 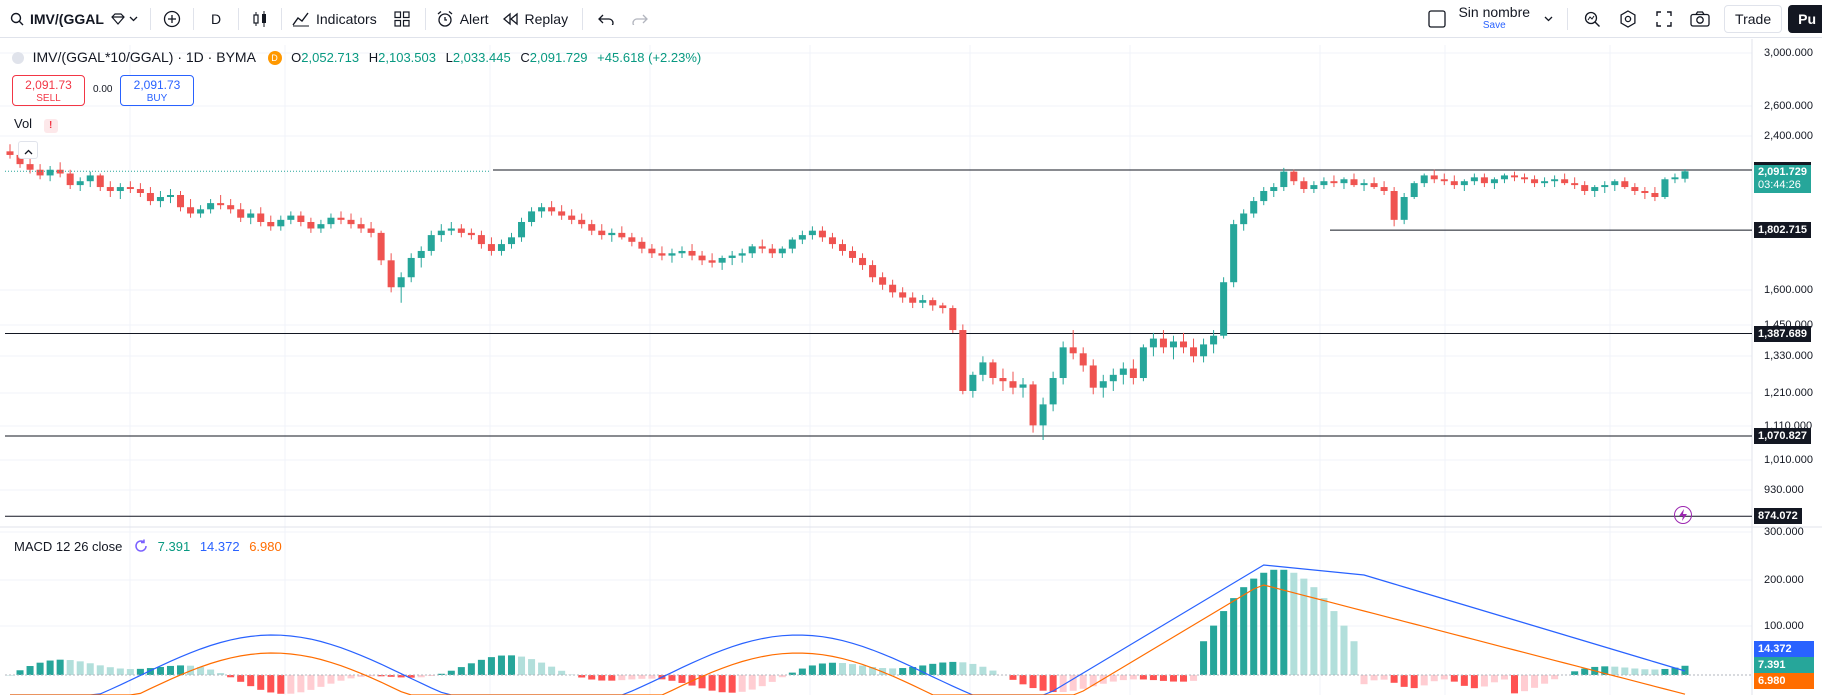 I want to click on layouts-button, so click(x=402, y=19).